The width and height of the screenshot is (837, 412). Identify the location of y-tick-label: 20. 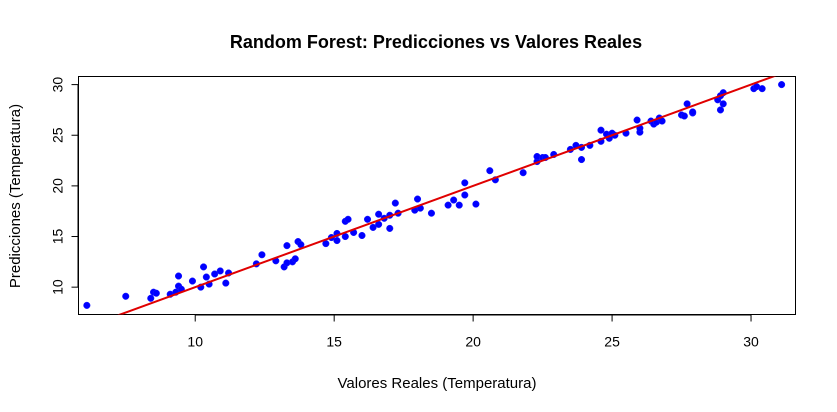
(58, 186).